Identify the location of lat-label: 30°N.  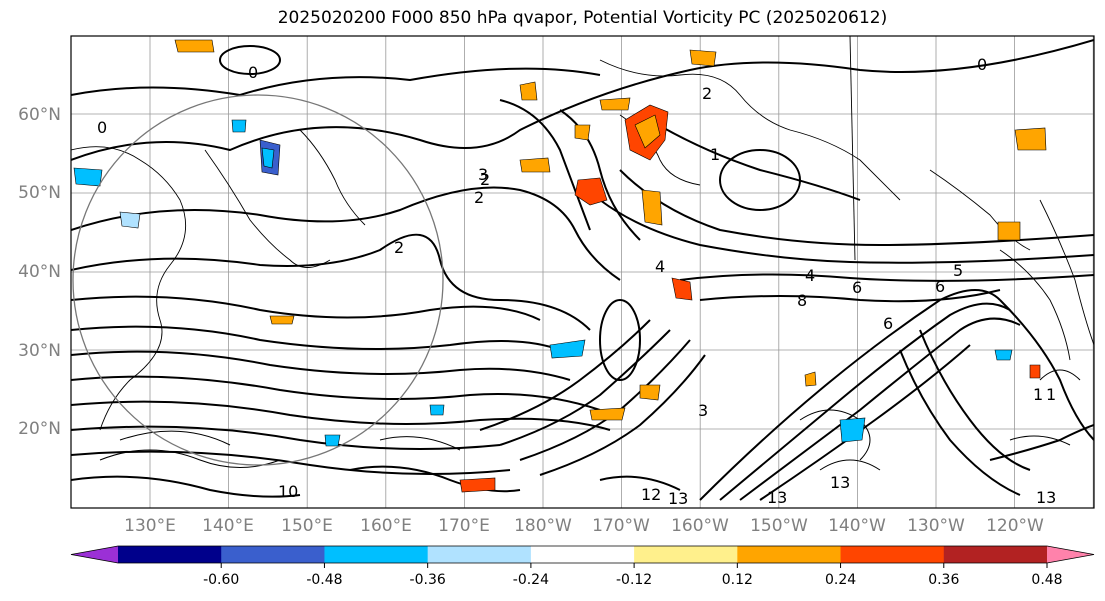
(39, 351).